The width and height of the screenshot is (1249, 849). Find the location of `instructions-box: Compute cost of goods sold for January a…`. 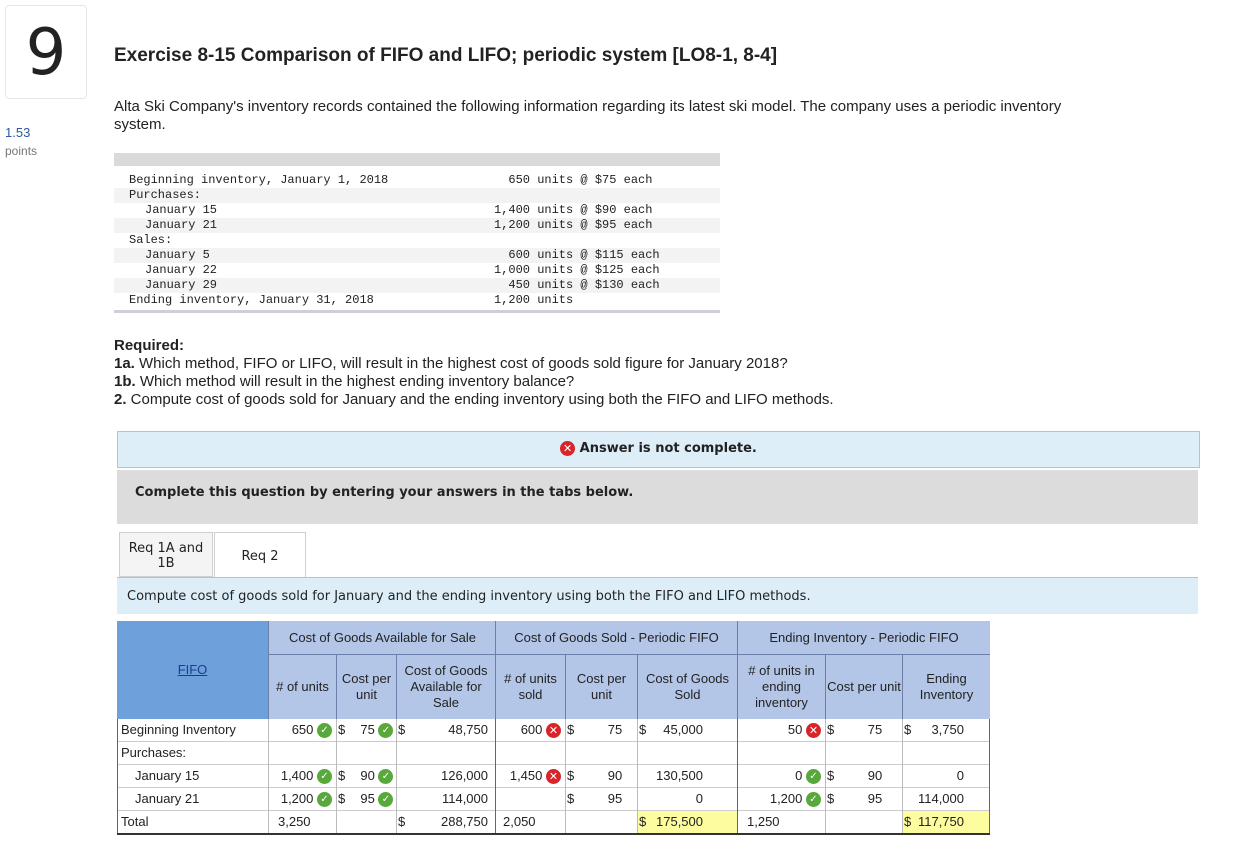

instructions-box: Compute cost of goods sold for January a… is located at coordinates (657, 596).